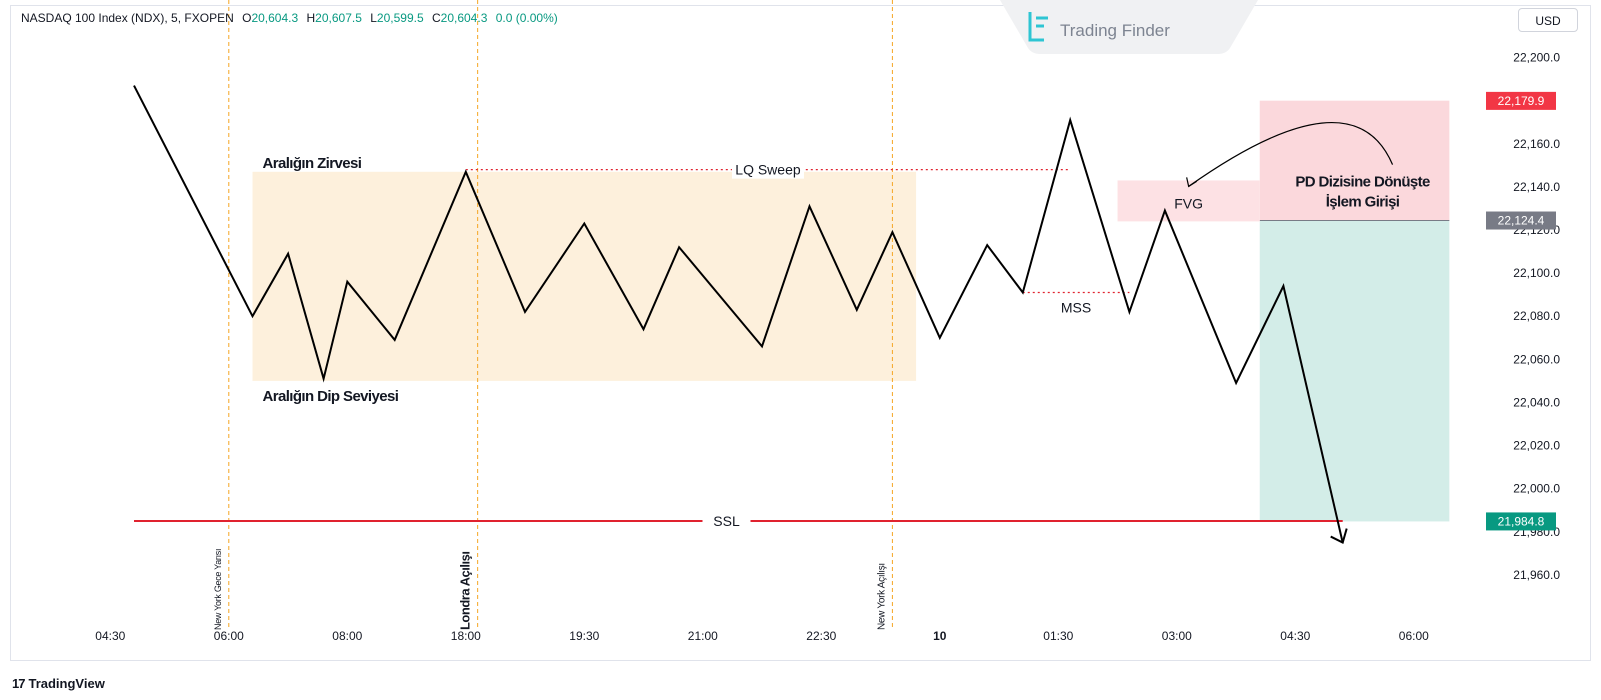  What do you see at coordinates (1191, 182) in the screenshot?
I see `entry-arrow-head-icon` at bounding box center [1191, 182].